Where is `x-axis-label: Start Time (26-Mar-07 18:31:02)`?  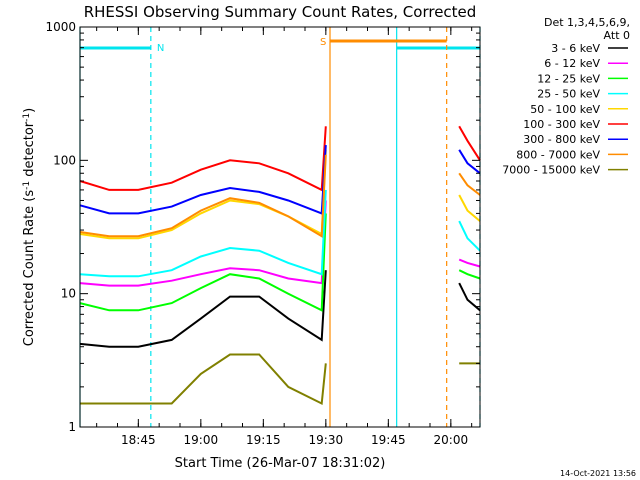
x-axis-label: Start Time (26-Mar-07 18:31:02) is located at coordinates (280, 463).